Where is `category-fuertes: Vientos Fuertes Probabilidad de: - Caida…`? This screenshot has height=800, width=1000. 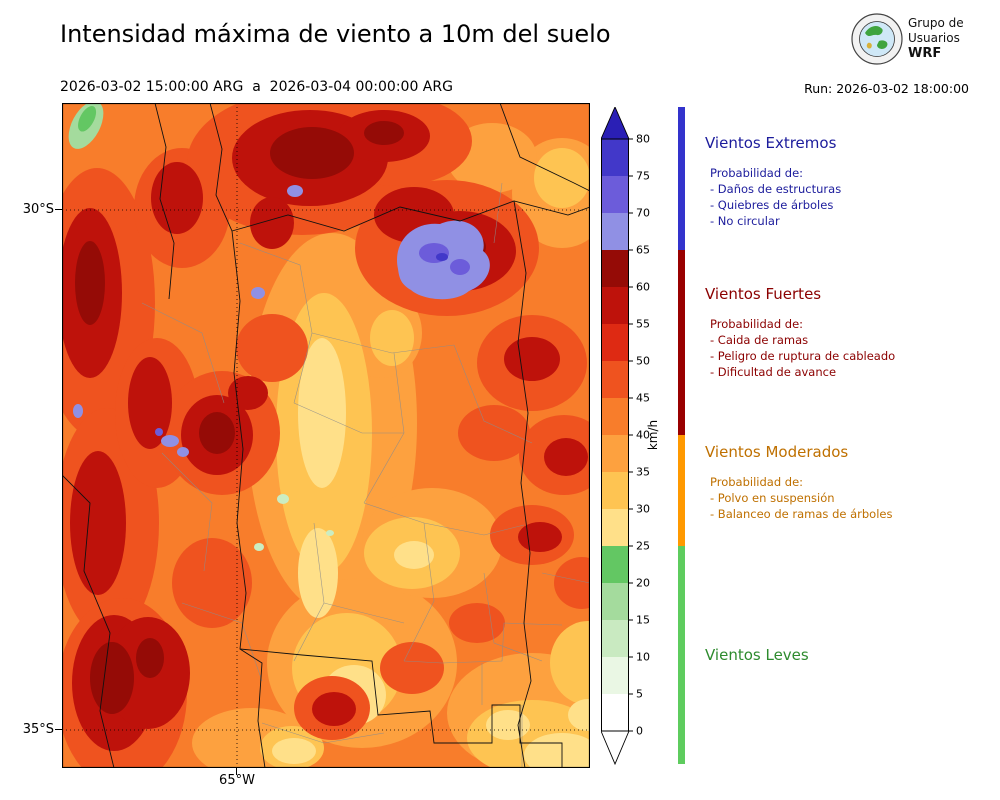
category-fuertes: Vientos Fuertes Probabilidad de: - Caida… is located at coordinates (848, 332).